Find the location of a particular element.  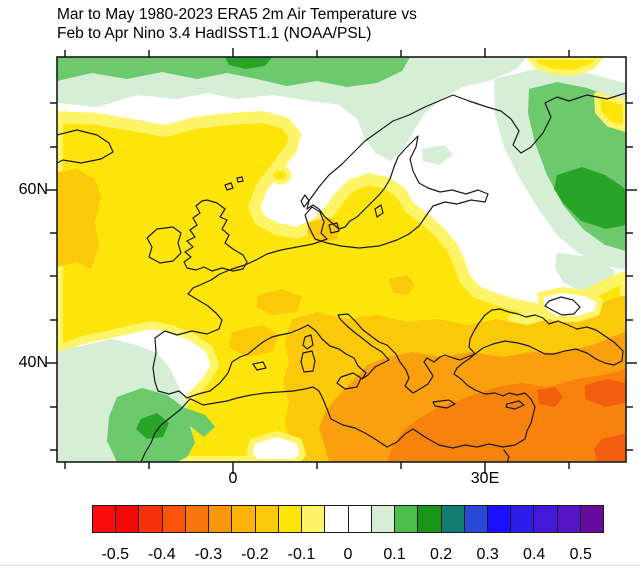

colorbar-tick-label: -0.2 is located at coordinates (255, 554).